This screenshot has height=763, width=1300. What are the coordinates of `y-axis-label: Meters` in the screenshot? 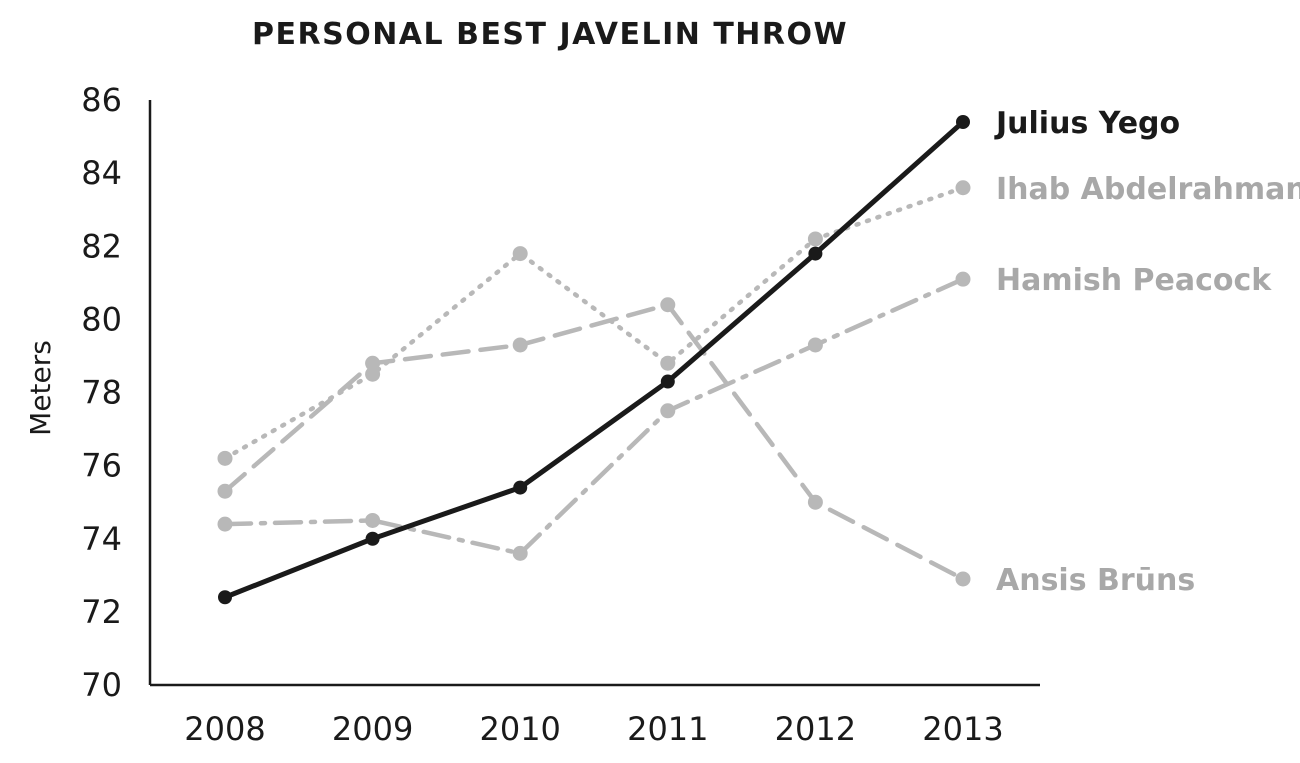 It's located at (40, 388).